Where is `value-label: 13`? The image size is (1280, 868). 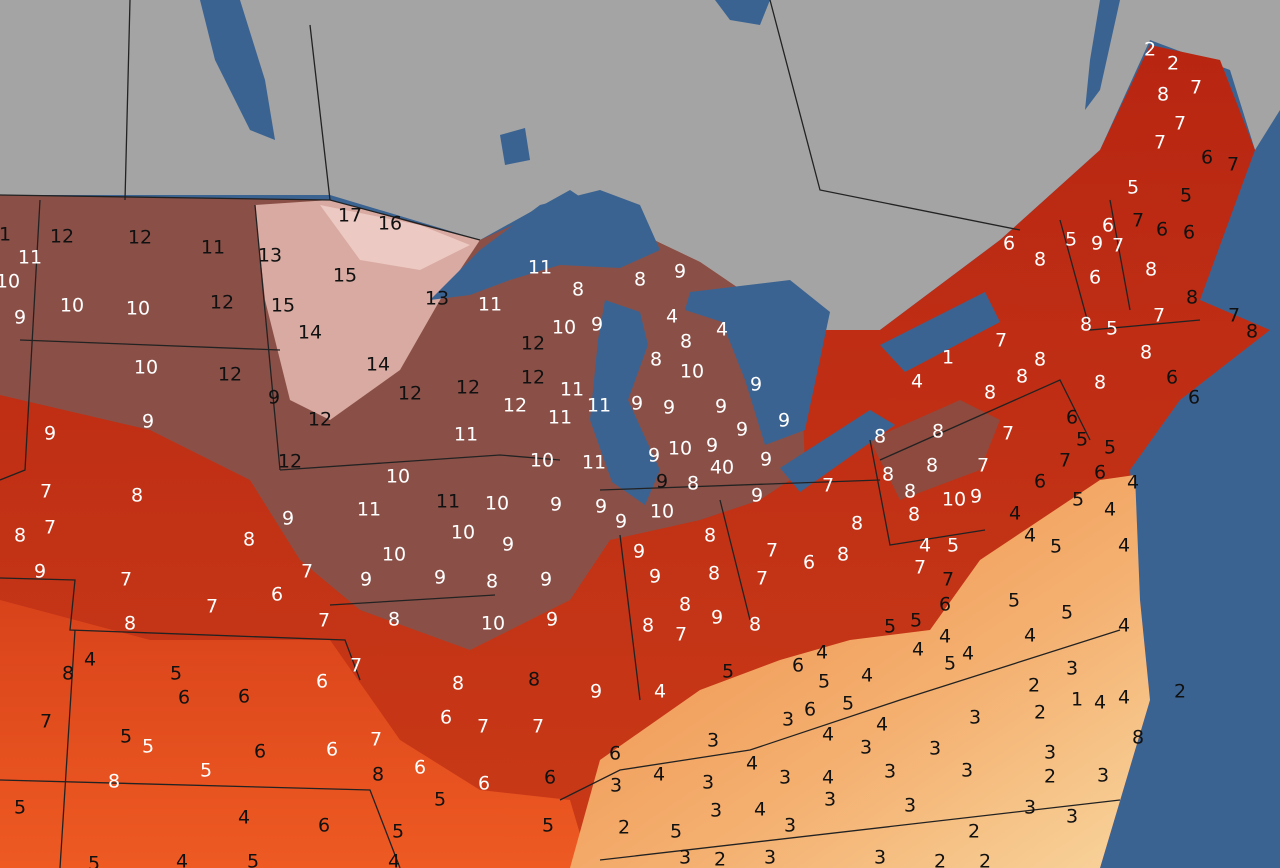 value-label: 13 is located at coordinates (437, 299).